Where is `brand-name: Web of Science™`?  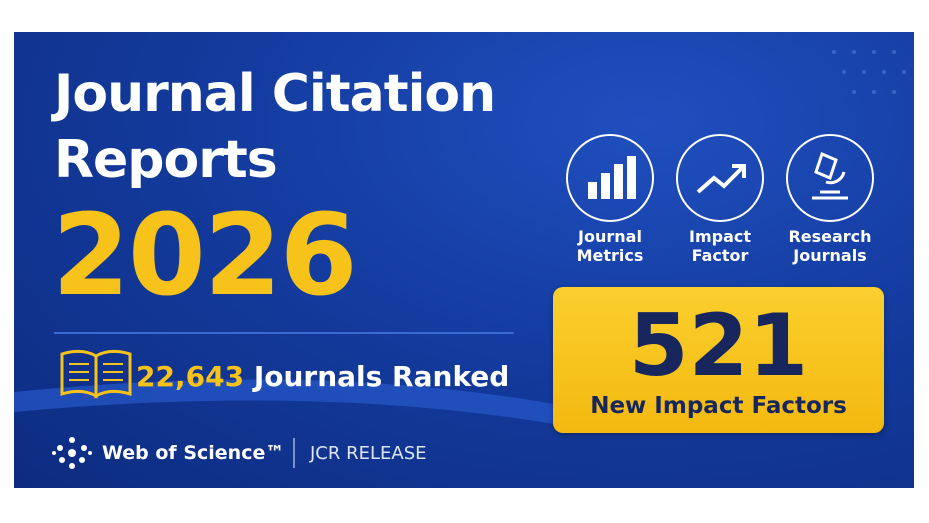 brand-name: Web of Science™ is located at coordinates (193, 453).